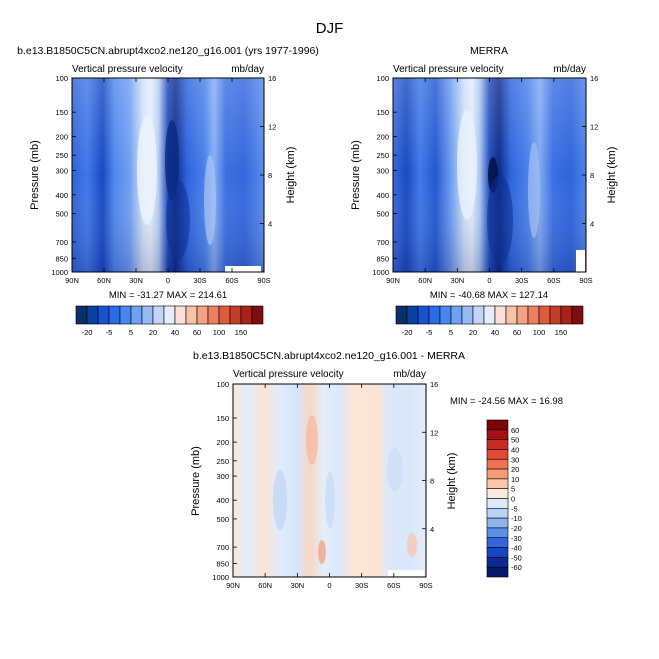 The width and height of the screenshot is (659, 659). What do you see at coordinates (241, 332) in the screenshot?
I see `colorbar-label: 150` at bounding box center [241, 332].